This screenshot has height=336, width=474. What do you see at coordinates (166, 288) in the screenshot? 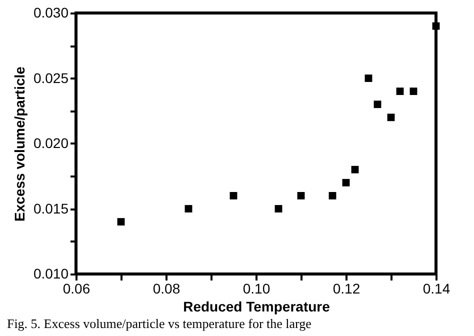
I see `x-tick-label: 0.08` at bounding box center [166, 288].